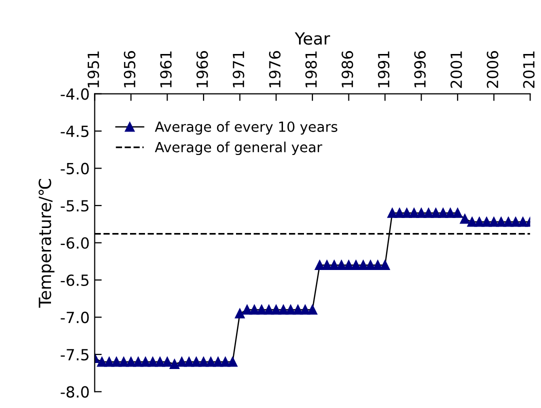 The width and height of the screenshot is (541, 408). Describe the element at coordinates (312, 38) in the screenshot. I see `x-axis-title: Year` at that location.